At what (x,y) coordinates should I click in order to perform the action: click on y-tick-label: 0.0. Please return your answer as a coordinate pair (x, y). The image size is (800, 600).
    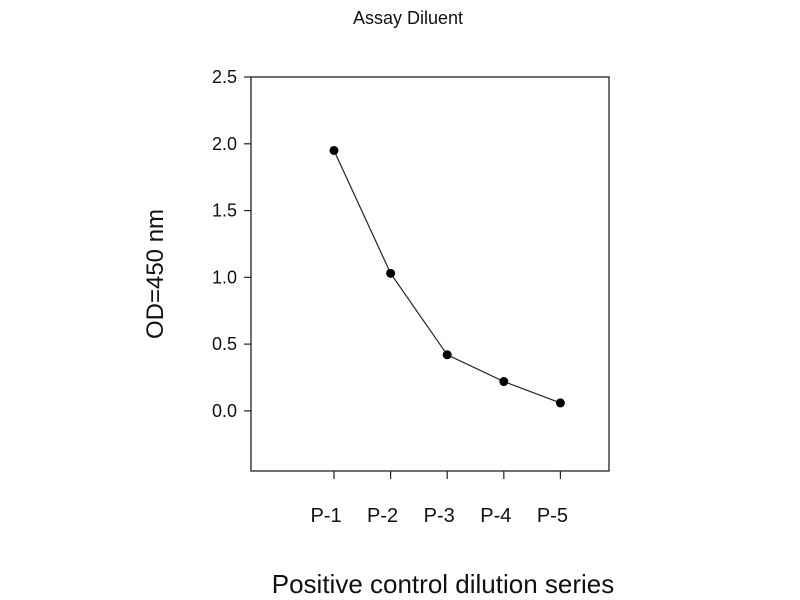
    Looking at the image, I should click on (224, 411).